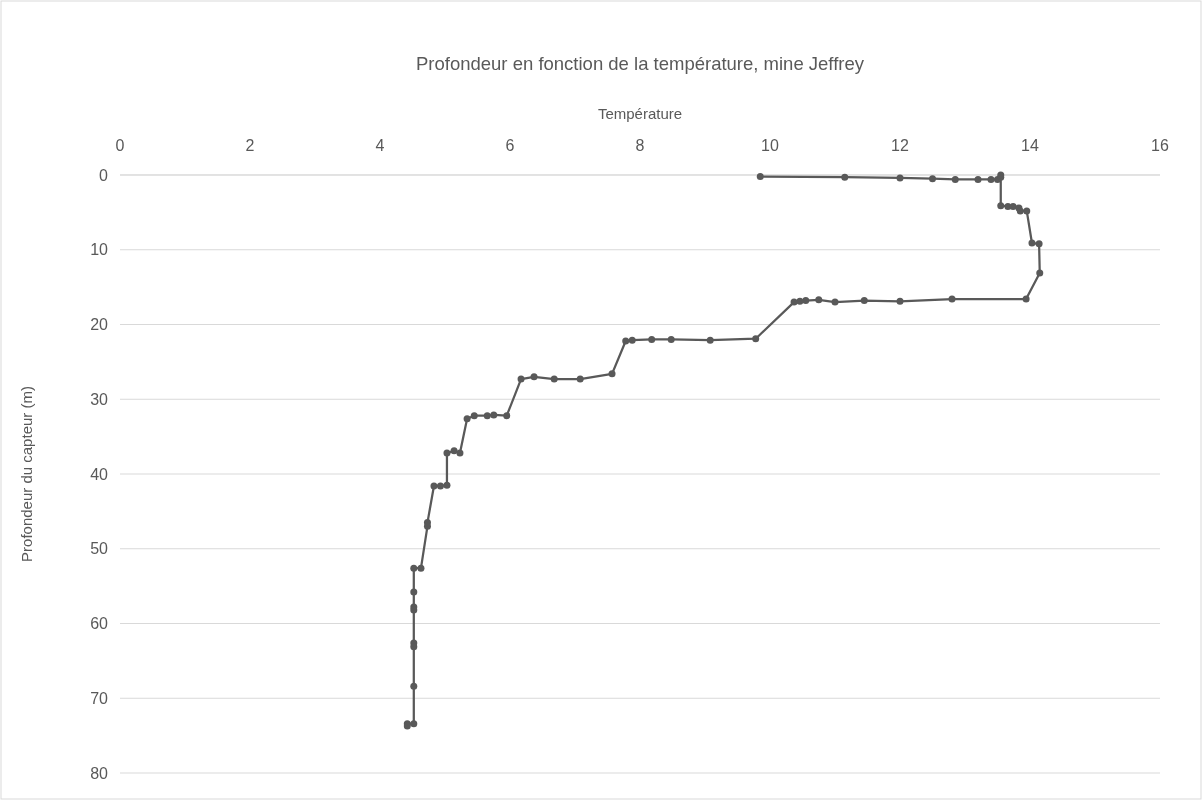 The image size is (1202, 800). I want to click on x-tick-label: 2, so click(250, 145).